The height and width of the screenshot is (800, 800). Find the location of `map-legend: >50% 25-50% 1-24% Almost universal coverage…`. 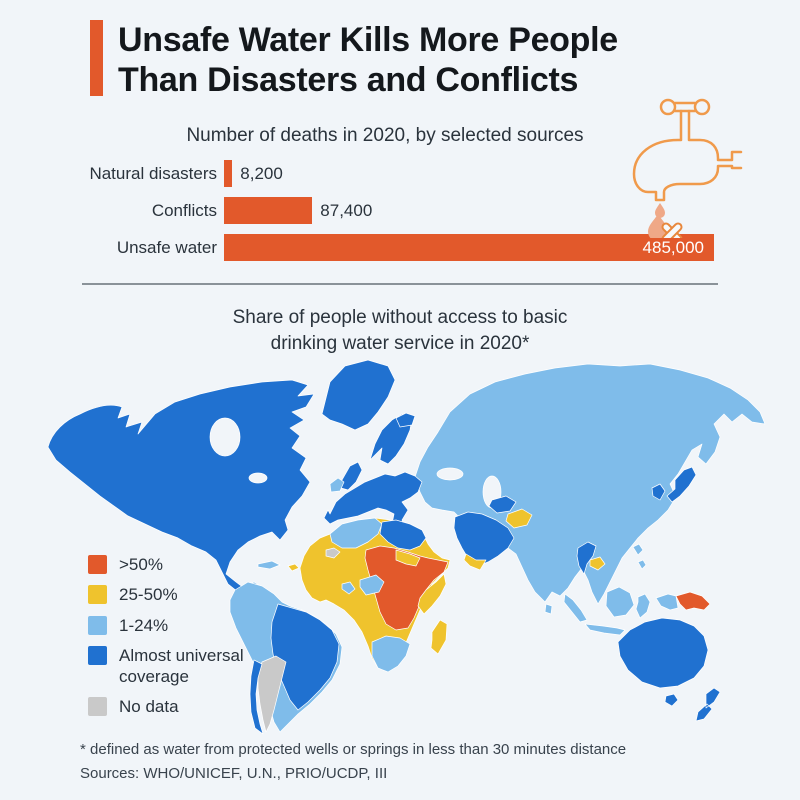

map-legend: >50% 25-50% 1-24% Almost universal coverage… is located at coordinates (183, 636).